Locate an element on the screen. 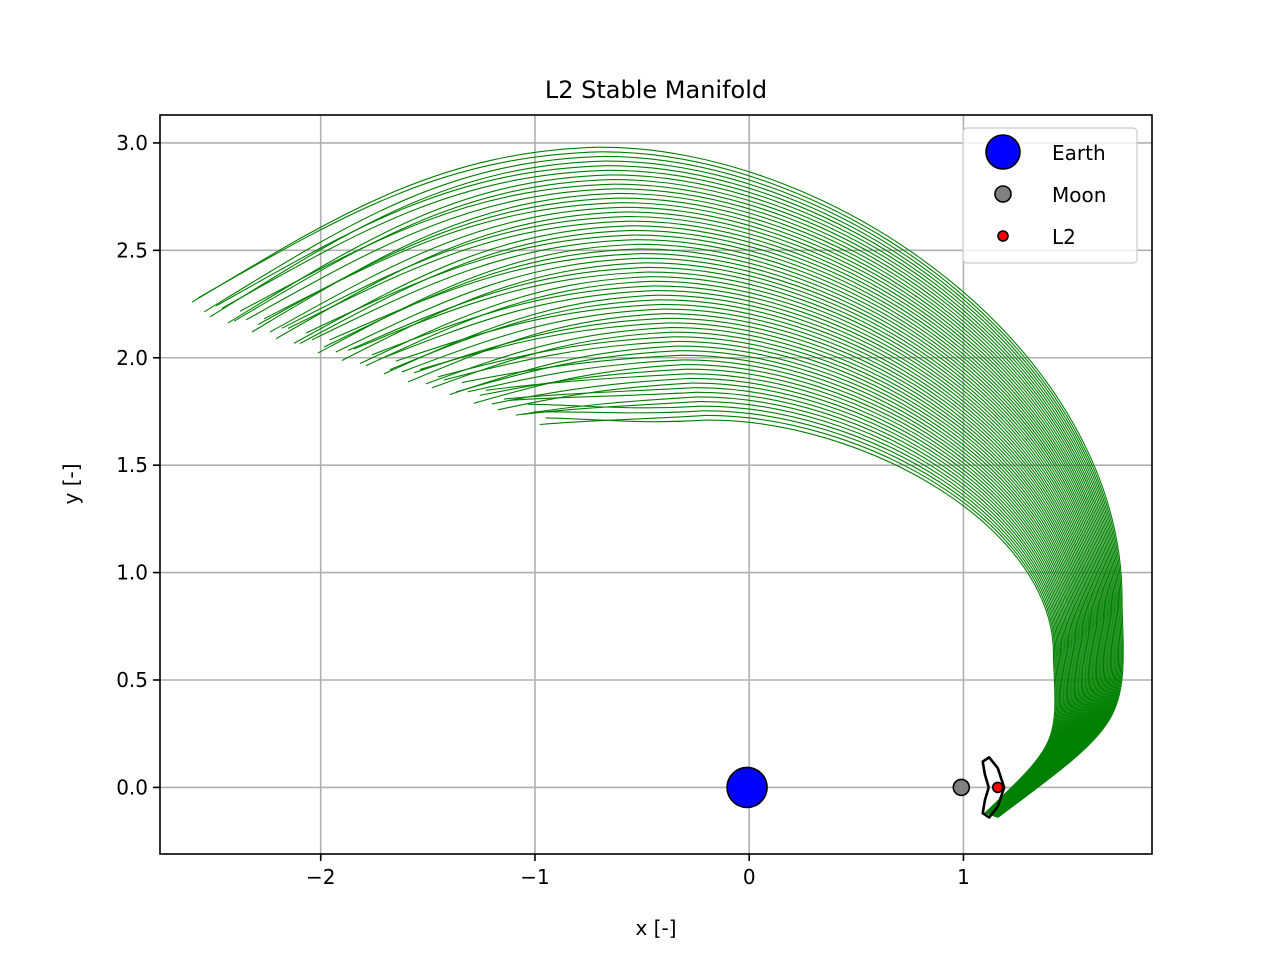 The height and width of the screenshot is (960, 1280). legend-marker-moon is located at coordinates (1003, 194).